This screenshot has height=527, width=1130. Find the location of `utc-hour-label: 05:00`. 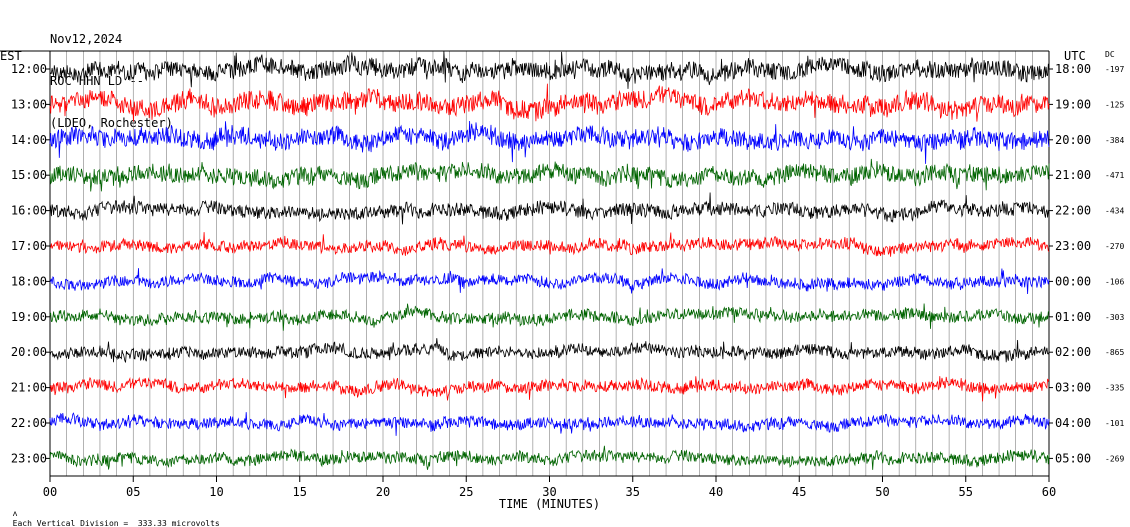

utc-hour-label: 05:00 is located at coordinates (1073, 458).